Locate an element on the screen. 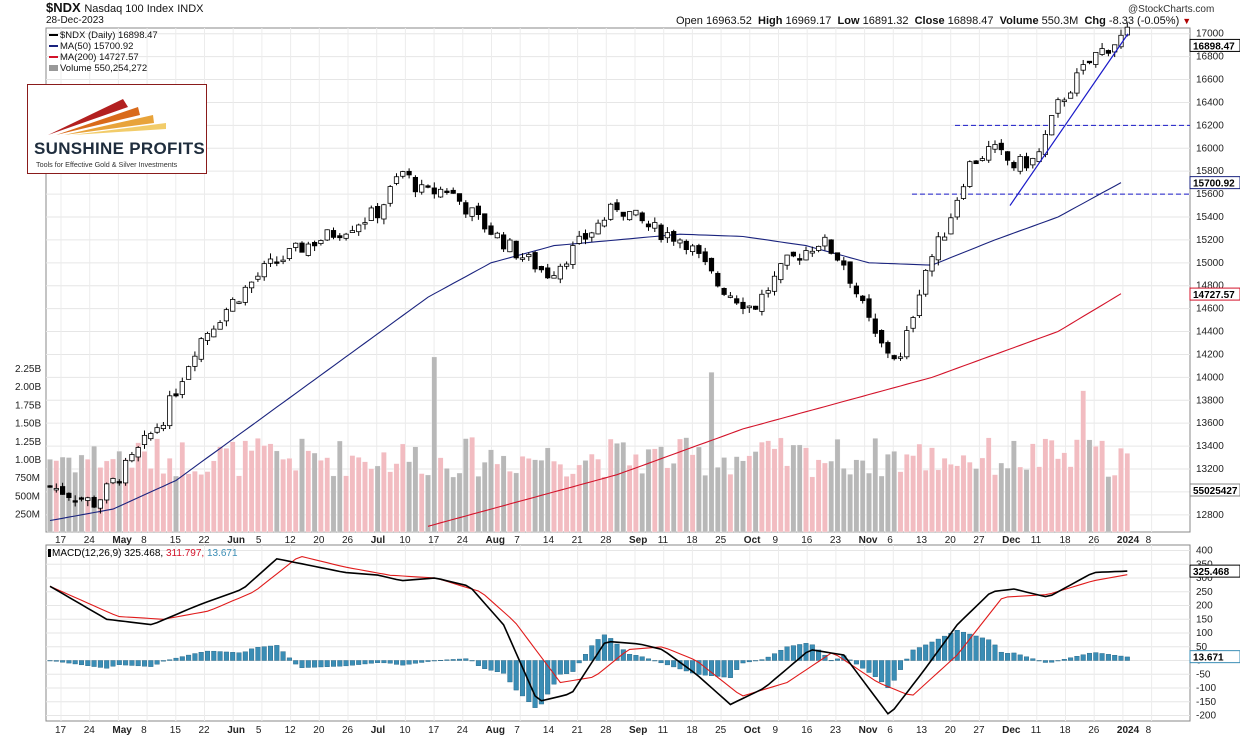 The height and width of the screenshot is (737, 1240). x-tick-label: 13 is located at coordinates (922, 540).